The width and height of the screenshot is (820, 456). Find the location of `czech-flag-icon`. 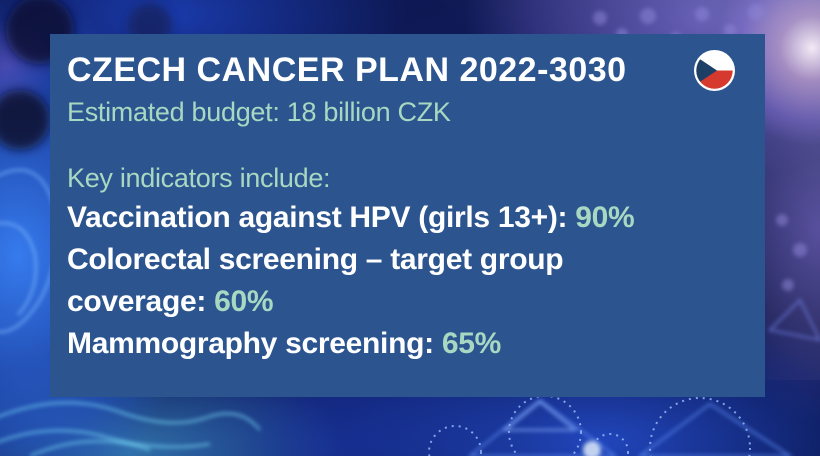

czech-flag-icon is located at coordinates (714, 70).